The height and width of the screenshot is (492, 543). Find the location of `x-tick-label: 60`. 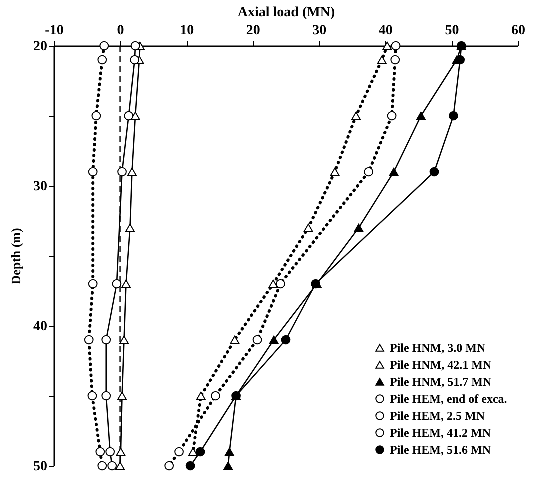

x-tick-label: 60 is located at coordinates (519, 31).